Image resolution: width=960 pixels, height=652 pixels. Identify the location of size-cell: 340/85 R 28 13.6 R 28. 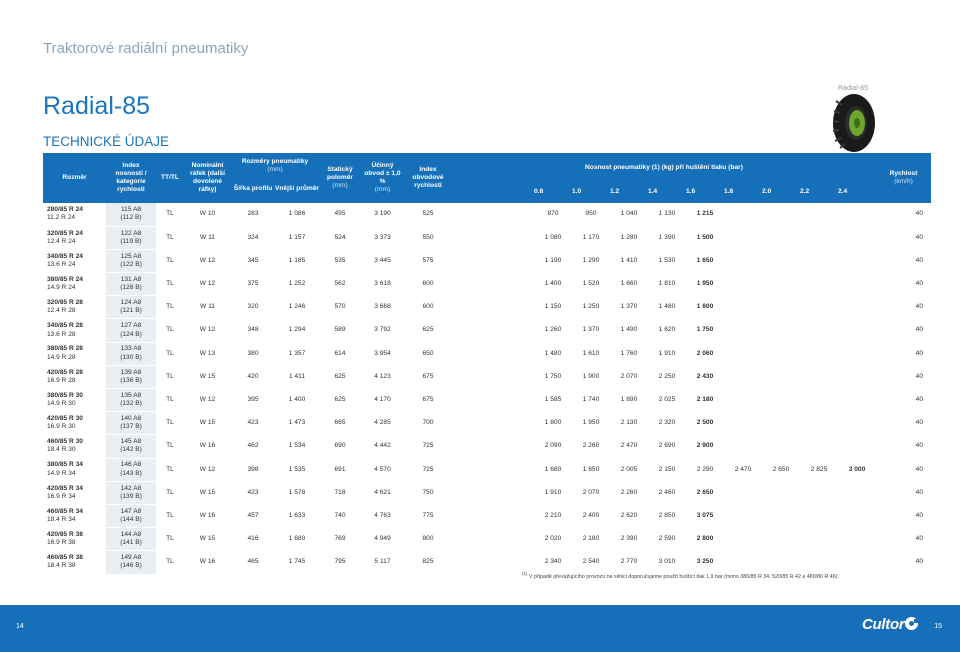
(74, 330).